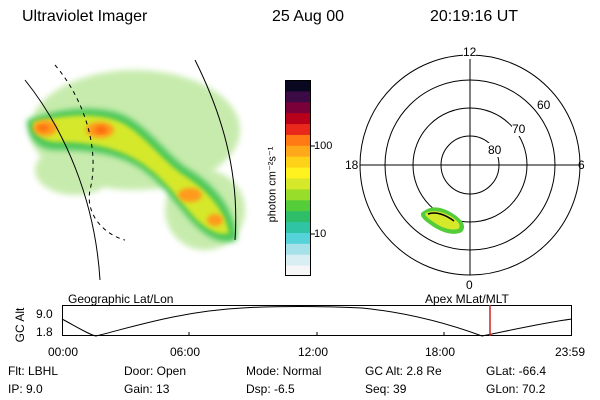  Describe the element at coordinates (581, 165) in the screenshot. I see `mlt-label-6: 6` at that location.